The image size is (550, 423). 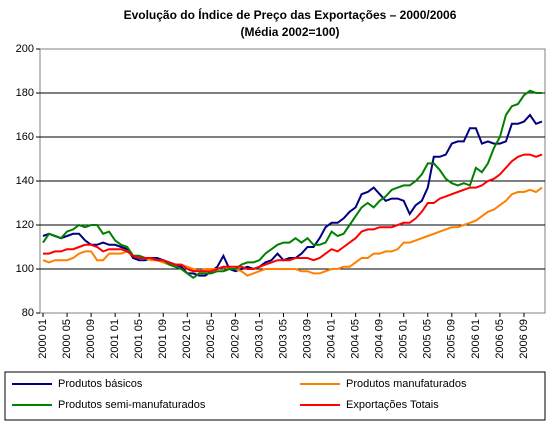 I want to click on x-tick-label: 2003 09, so click(x=307, y=339).